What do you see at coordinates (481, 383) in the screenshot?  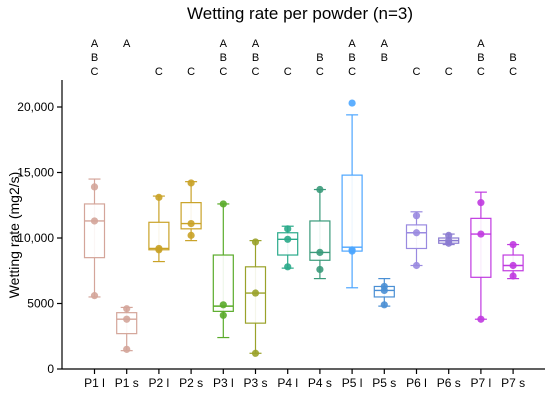 I see `x-tick-label: P7 l` at bounding box center [481, 383].